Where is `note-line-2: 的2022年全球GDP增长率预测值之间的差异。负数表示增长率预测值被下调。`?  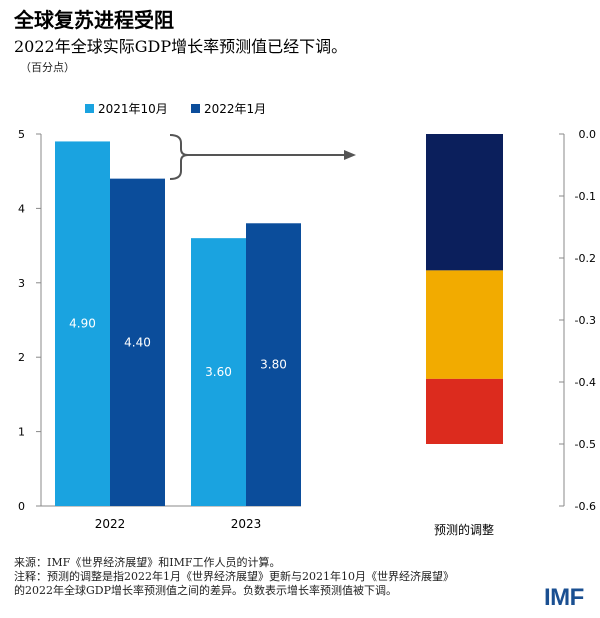 note-line-2: 的2022年全球GDP增长率预测值之间的差异。负数表示增长率预测值被下调。 is located at coordinates (205, 590).